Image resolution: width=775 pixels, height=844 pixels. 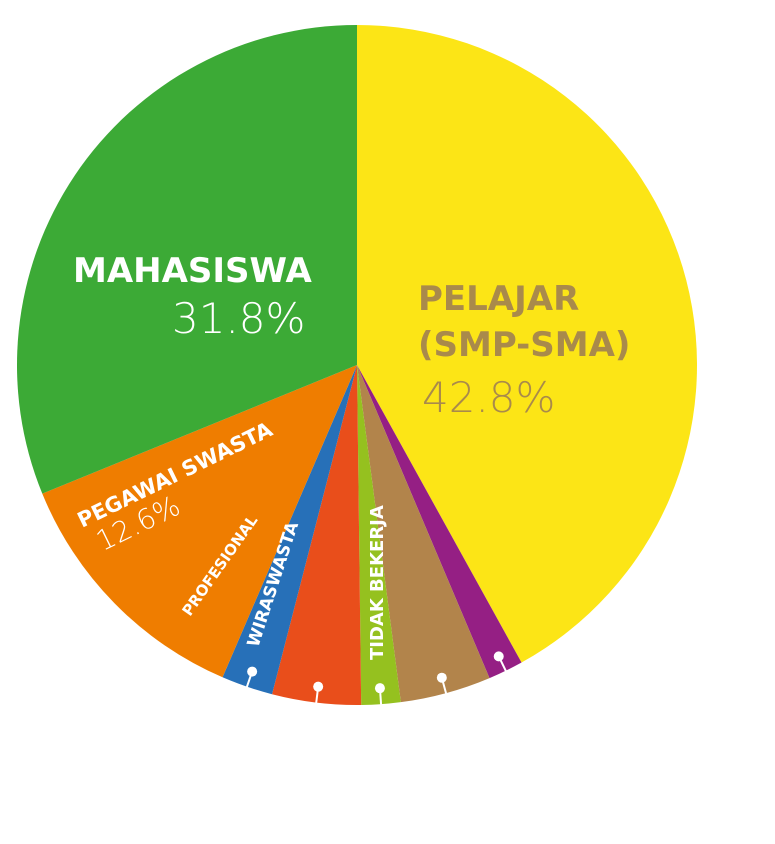 What do you see at coordinates (488, 397) in the screenshot?
I see `slice-value-pelajar: 42.8%` at bounding box center [488, 397].